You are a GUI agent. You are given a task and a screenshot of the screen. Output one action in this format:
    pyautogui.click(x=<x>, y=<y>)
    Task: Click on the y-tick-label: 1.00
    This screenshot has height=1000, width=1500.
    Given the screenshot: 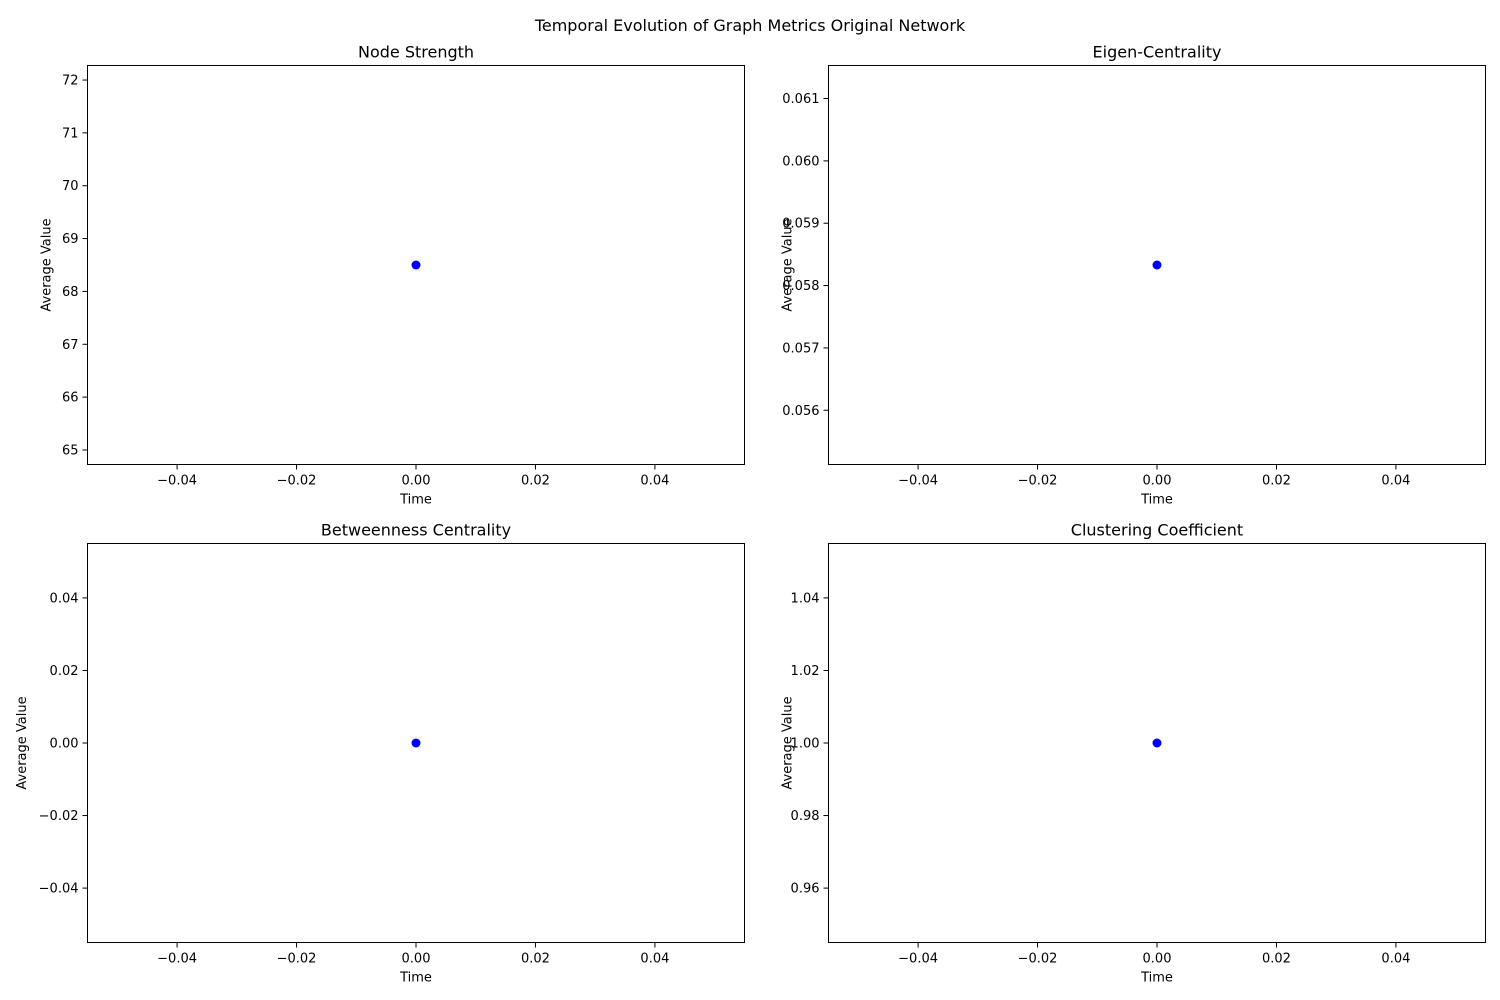 What is the action you would take?
    pyautogui.click(x=805, y=744)
    